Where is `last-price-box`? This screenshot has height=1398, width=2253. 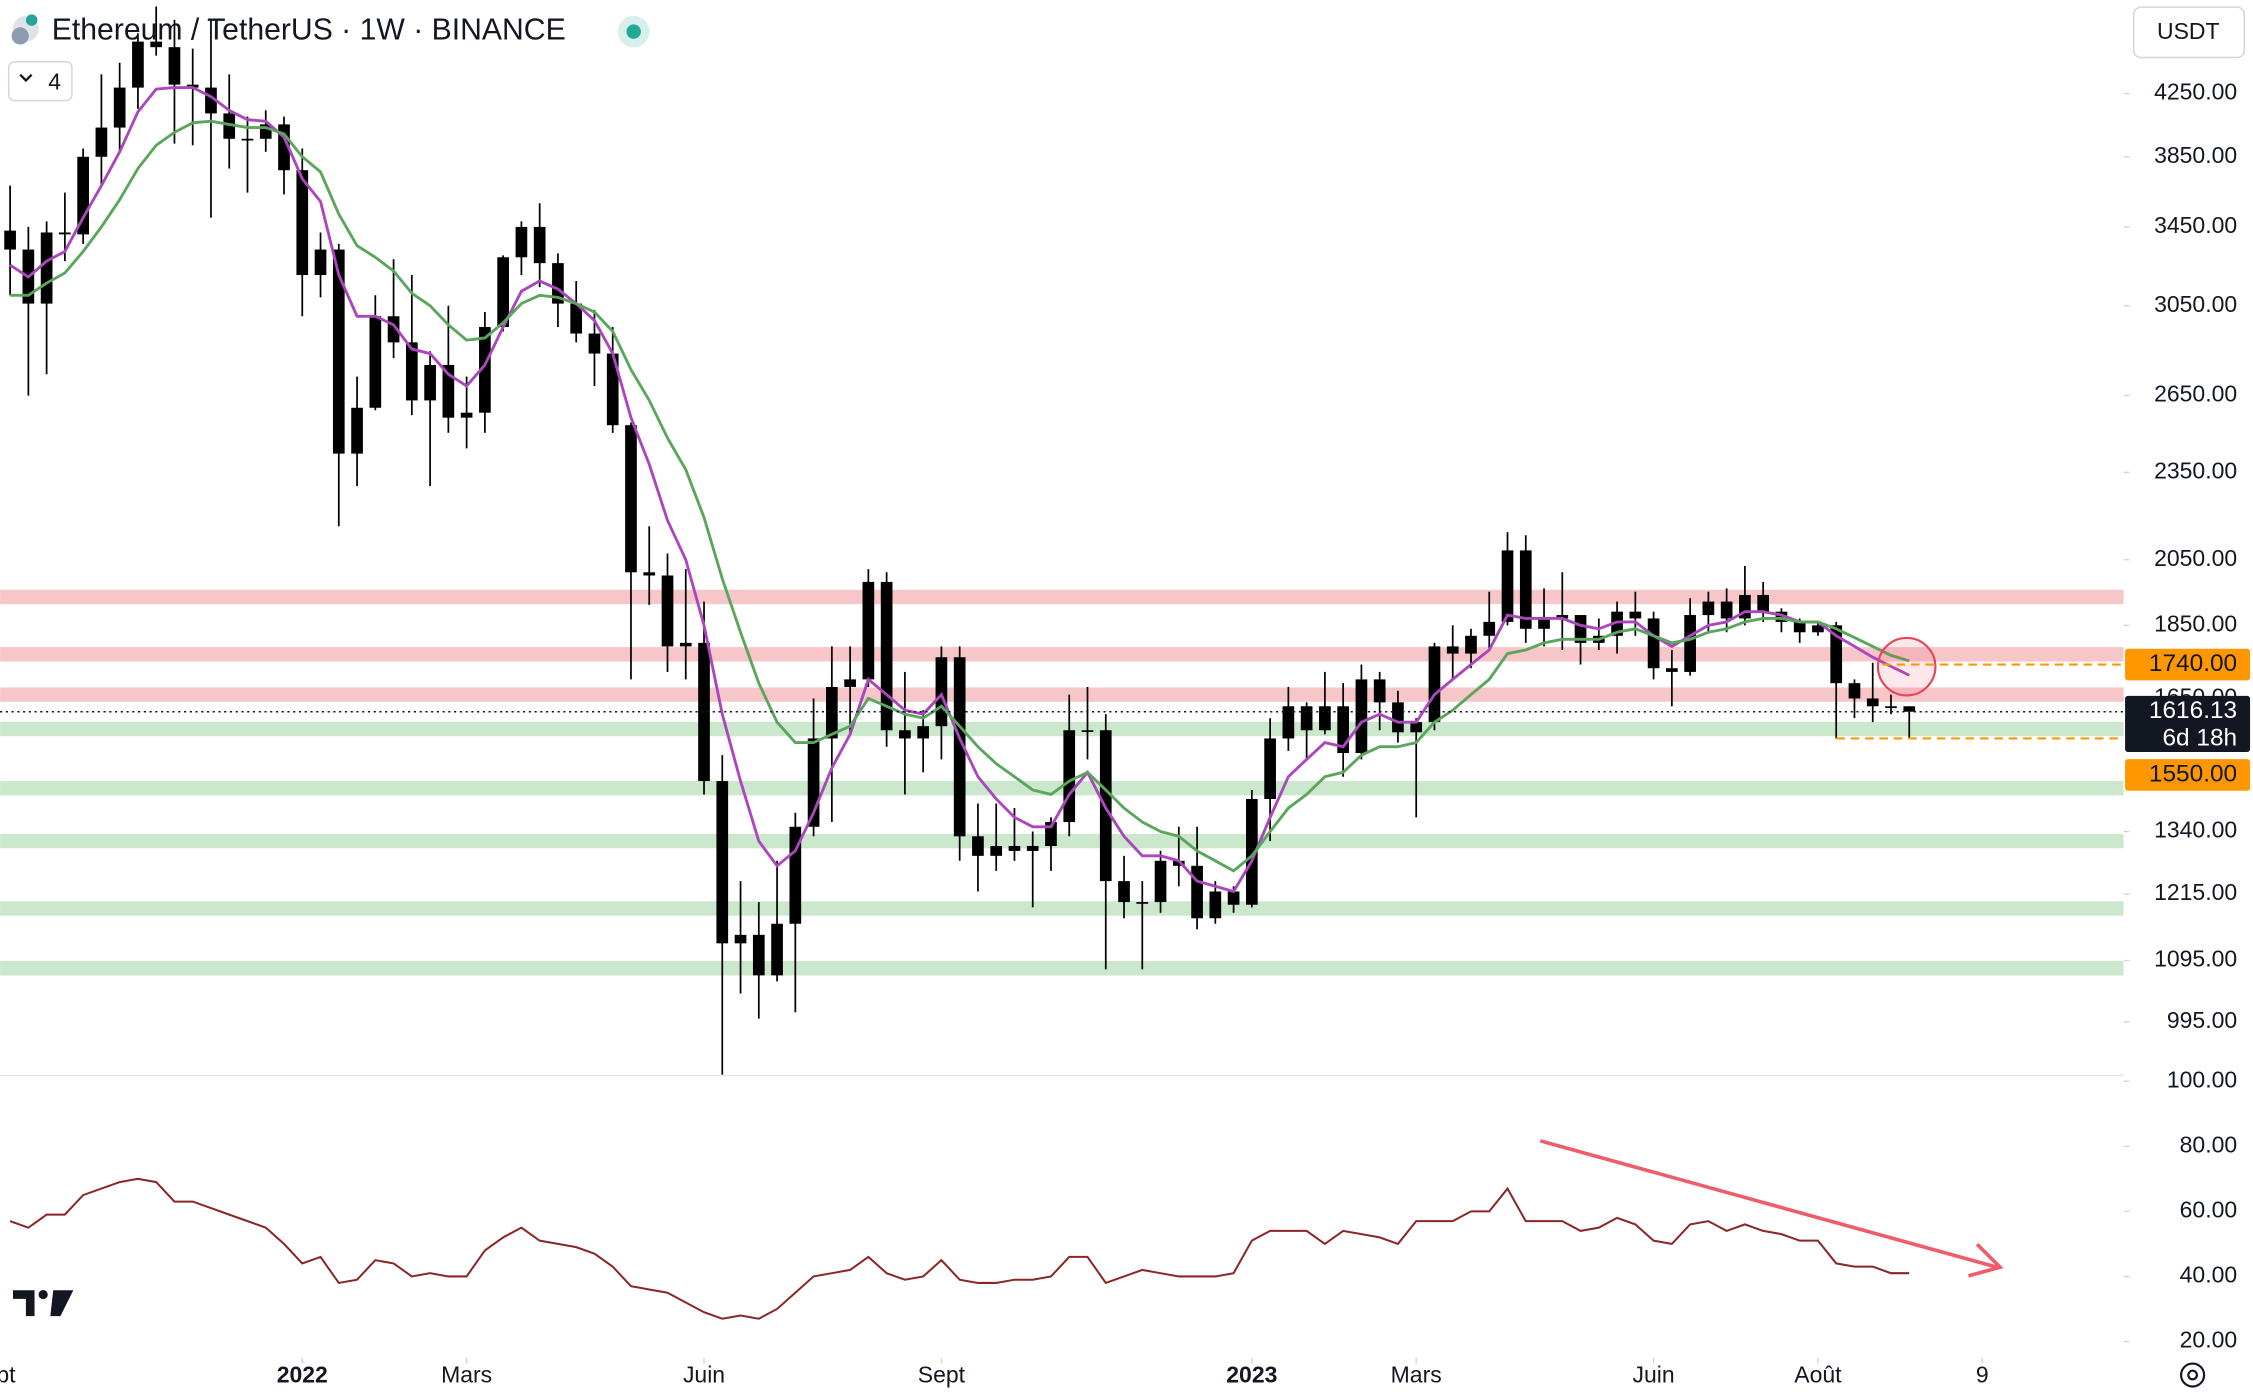
last-price-box is located at coordinates (2188, 723).